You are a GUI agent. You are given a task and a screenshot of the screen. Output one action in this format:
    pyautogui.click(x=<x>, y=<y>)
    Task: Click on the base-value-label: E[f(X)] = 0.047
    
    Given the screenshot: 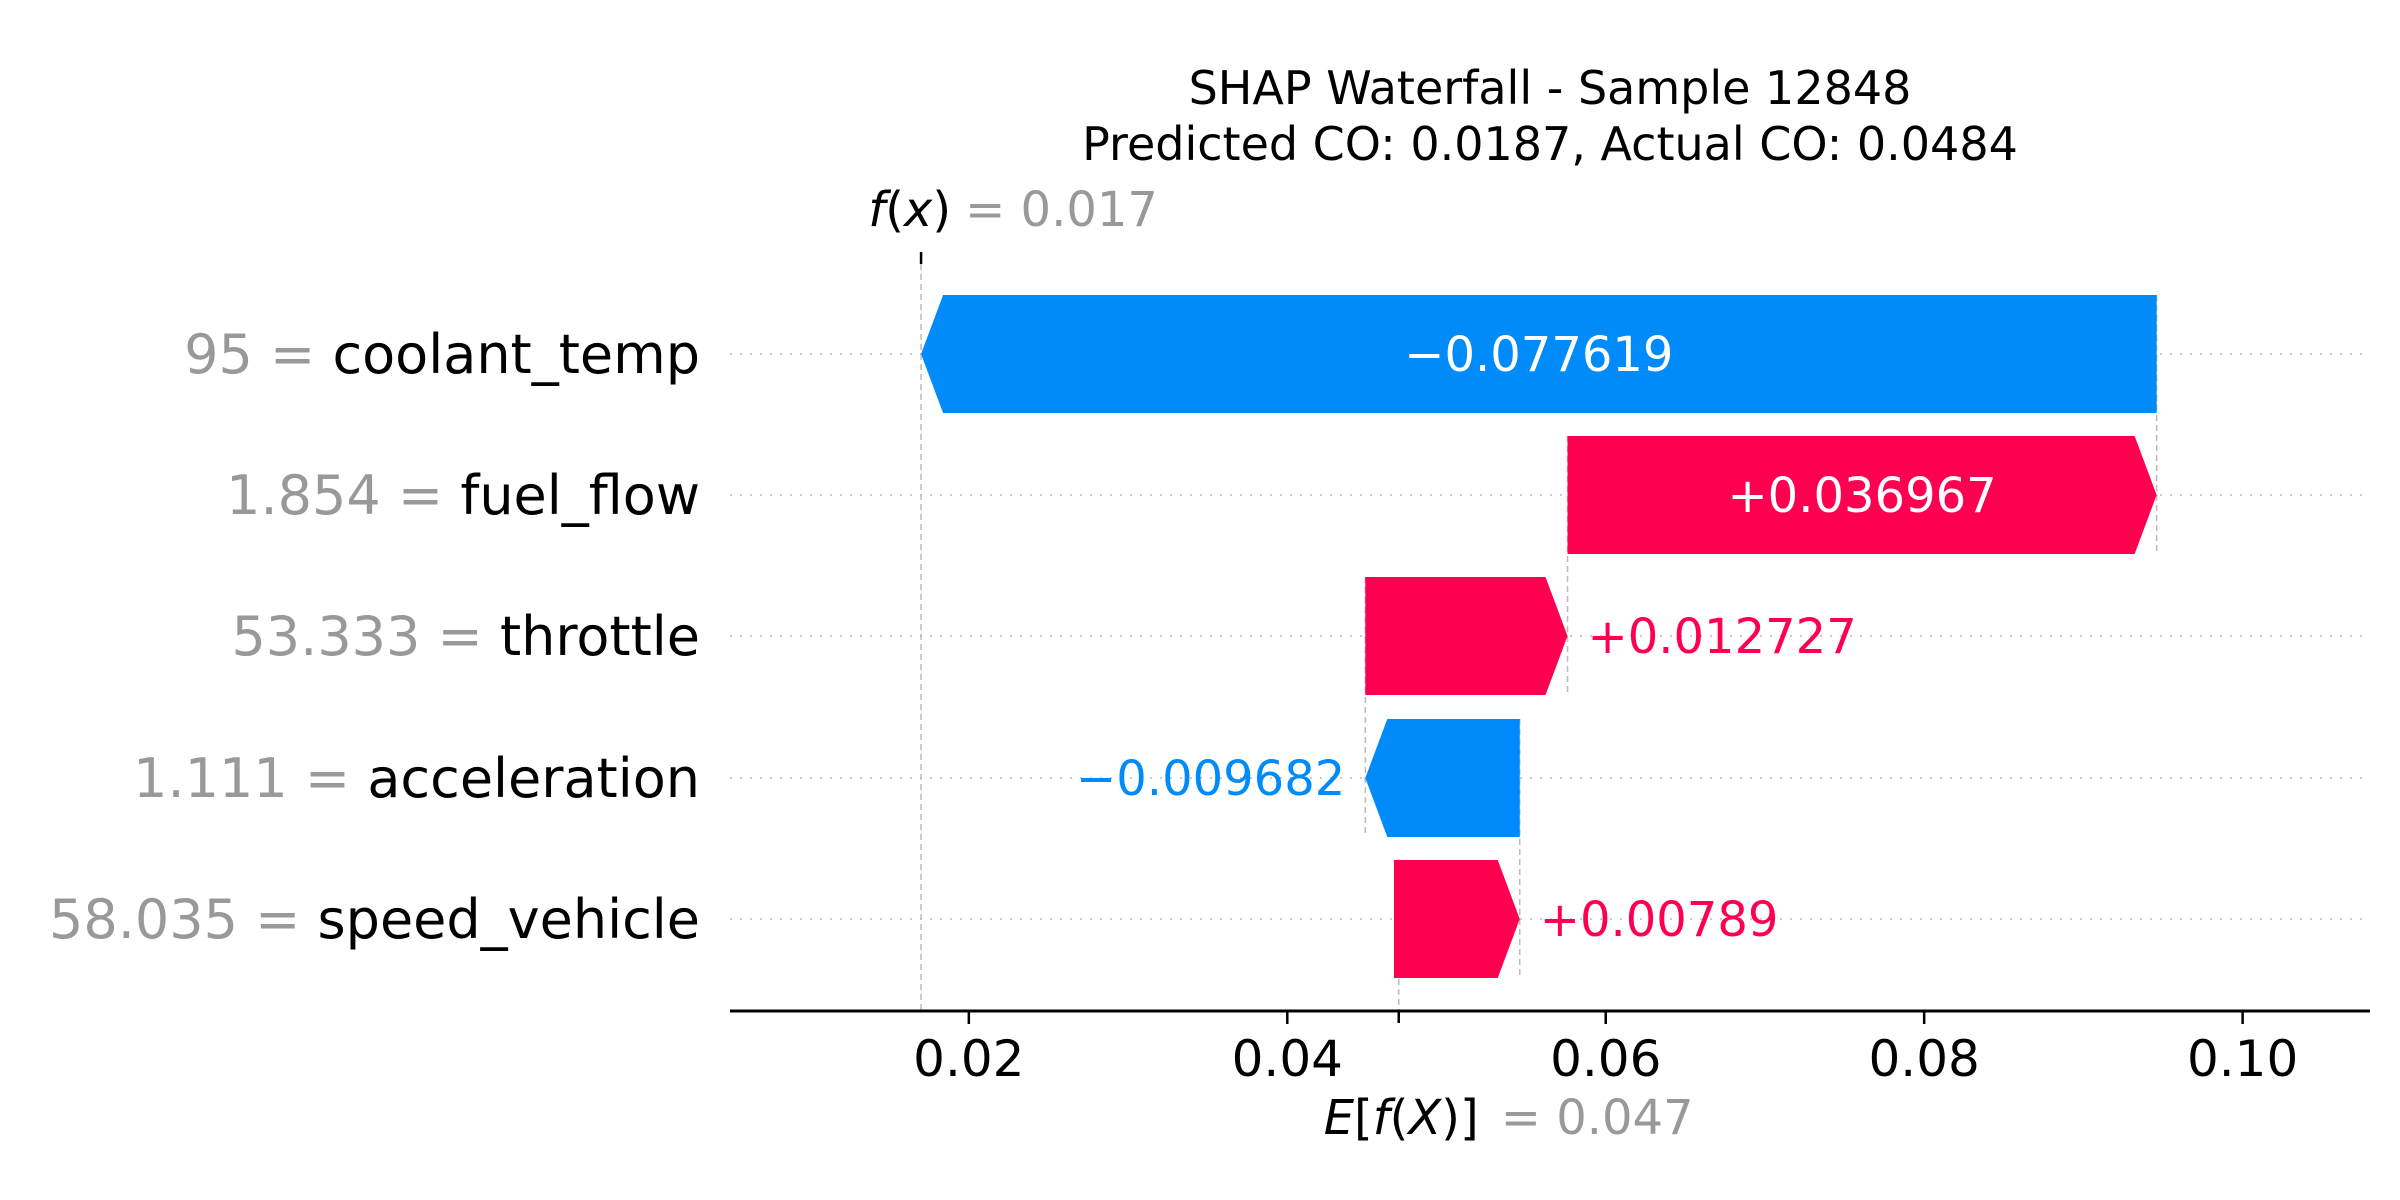 What is the action you would take?
    pyautogui.click(x=1509, y=1118)
    